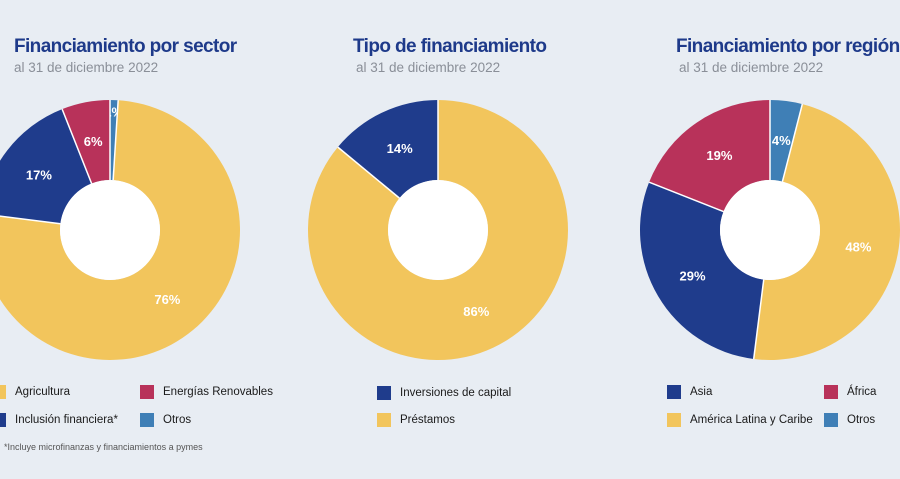 The width and height of the screenshot is (900, 479). I want to click on chart-subtitle-sector: al 31 de diciembre 2022, so click(86, 67).